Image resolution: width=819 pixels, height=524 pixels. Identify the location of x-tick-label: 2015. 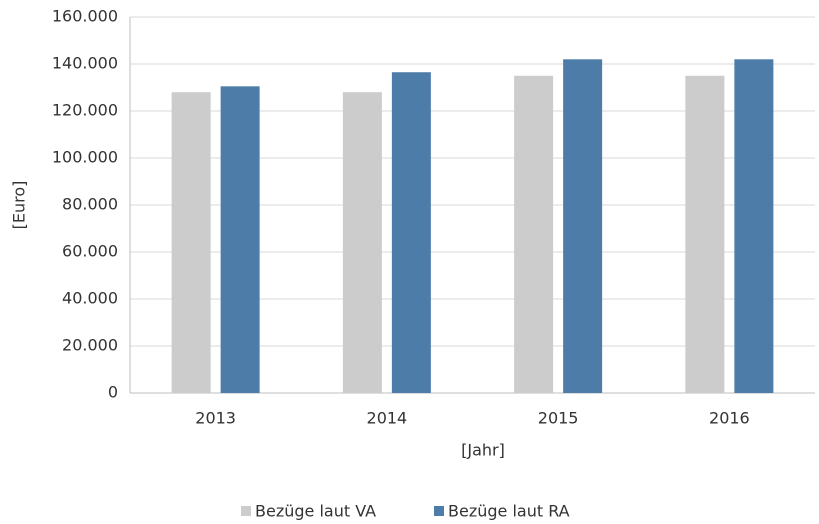
(558, 418).